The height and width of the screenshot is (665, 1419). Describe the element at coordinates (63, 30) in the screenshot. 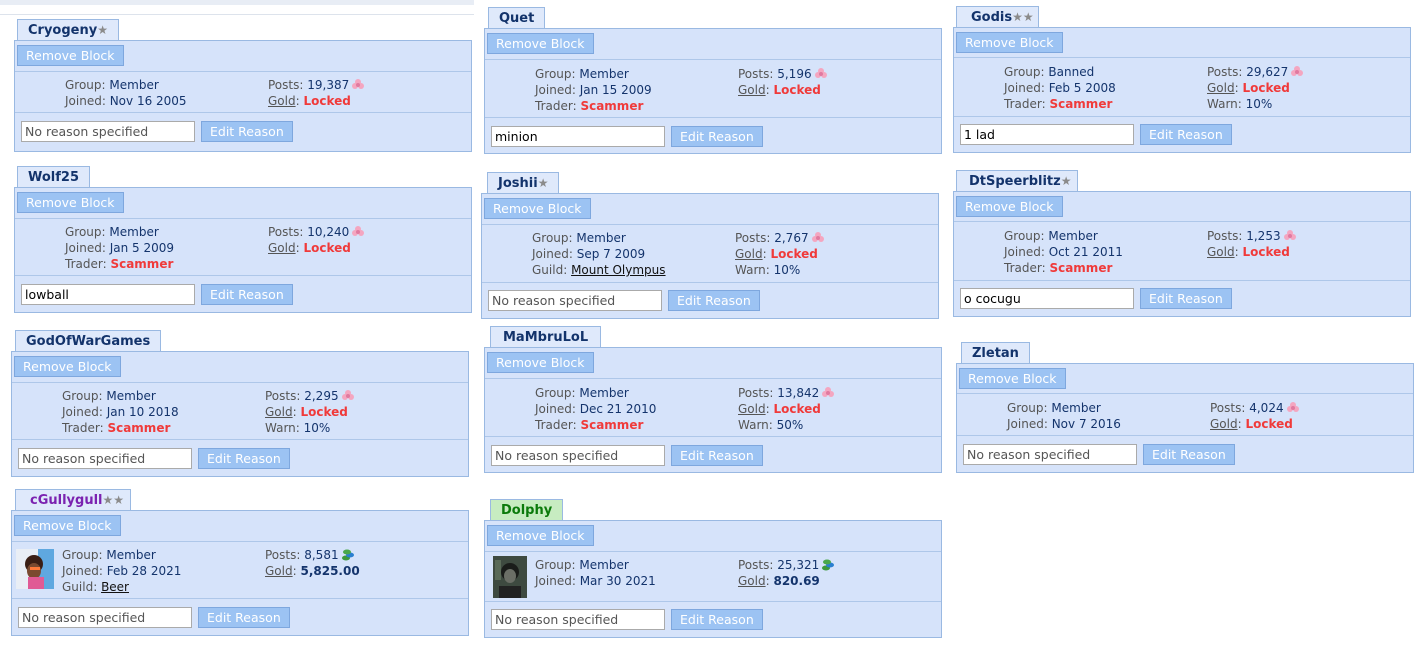

I see `username: Cryogeny` at that location.